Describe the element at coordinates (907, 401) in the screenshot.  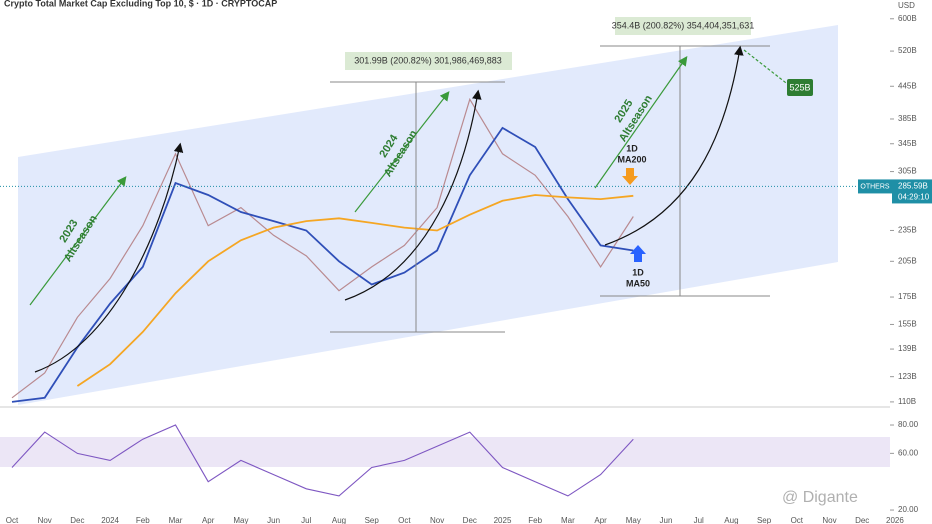
I see `y-tick-label: 110B` at that location.